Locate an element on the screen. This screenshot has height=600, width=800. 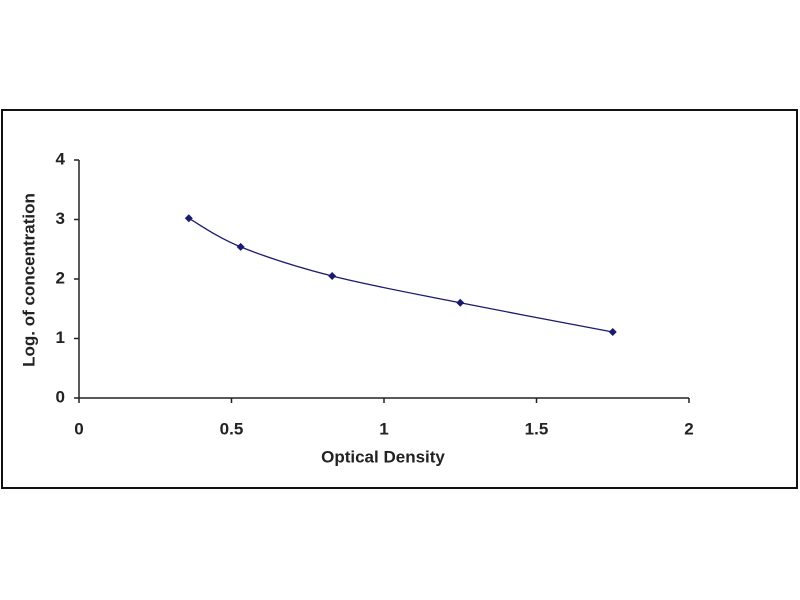
x-tick-label: 0 is located at coordinates (78, 428).